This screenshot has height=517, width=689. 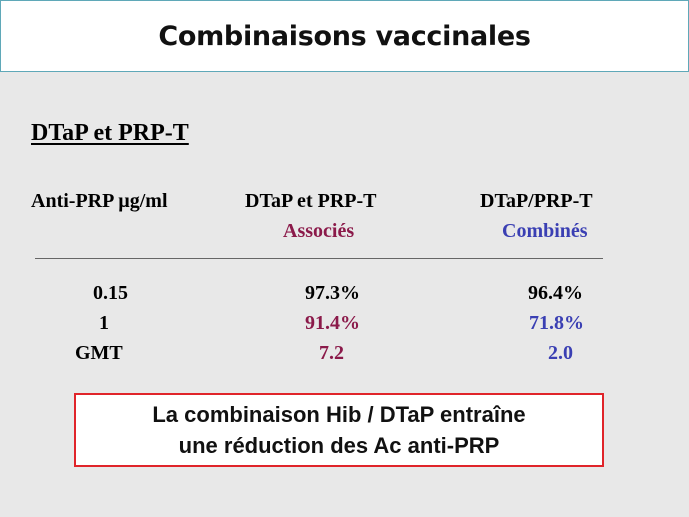 I want to click on row-associes-value: 91.4%, so click(x=332, y=323).